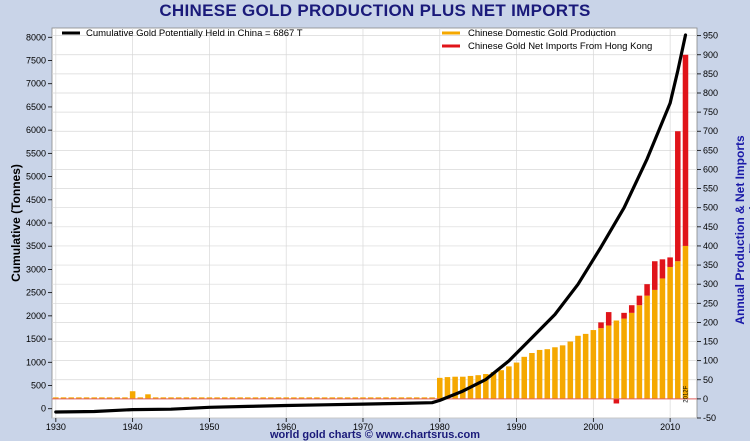 The image size is (750, 441). I want to click on y-right-tick-label: 350, so click(710, 265).